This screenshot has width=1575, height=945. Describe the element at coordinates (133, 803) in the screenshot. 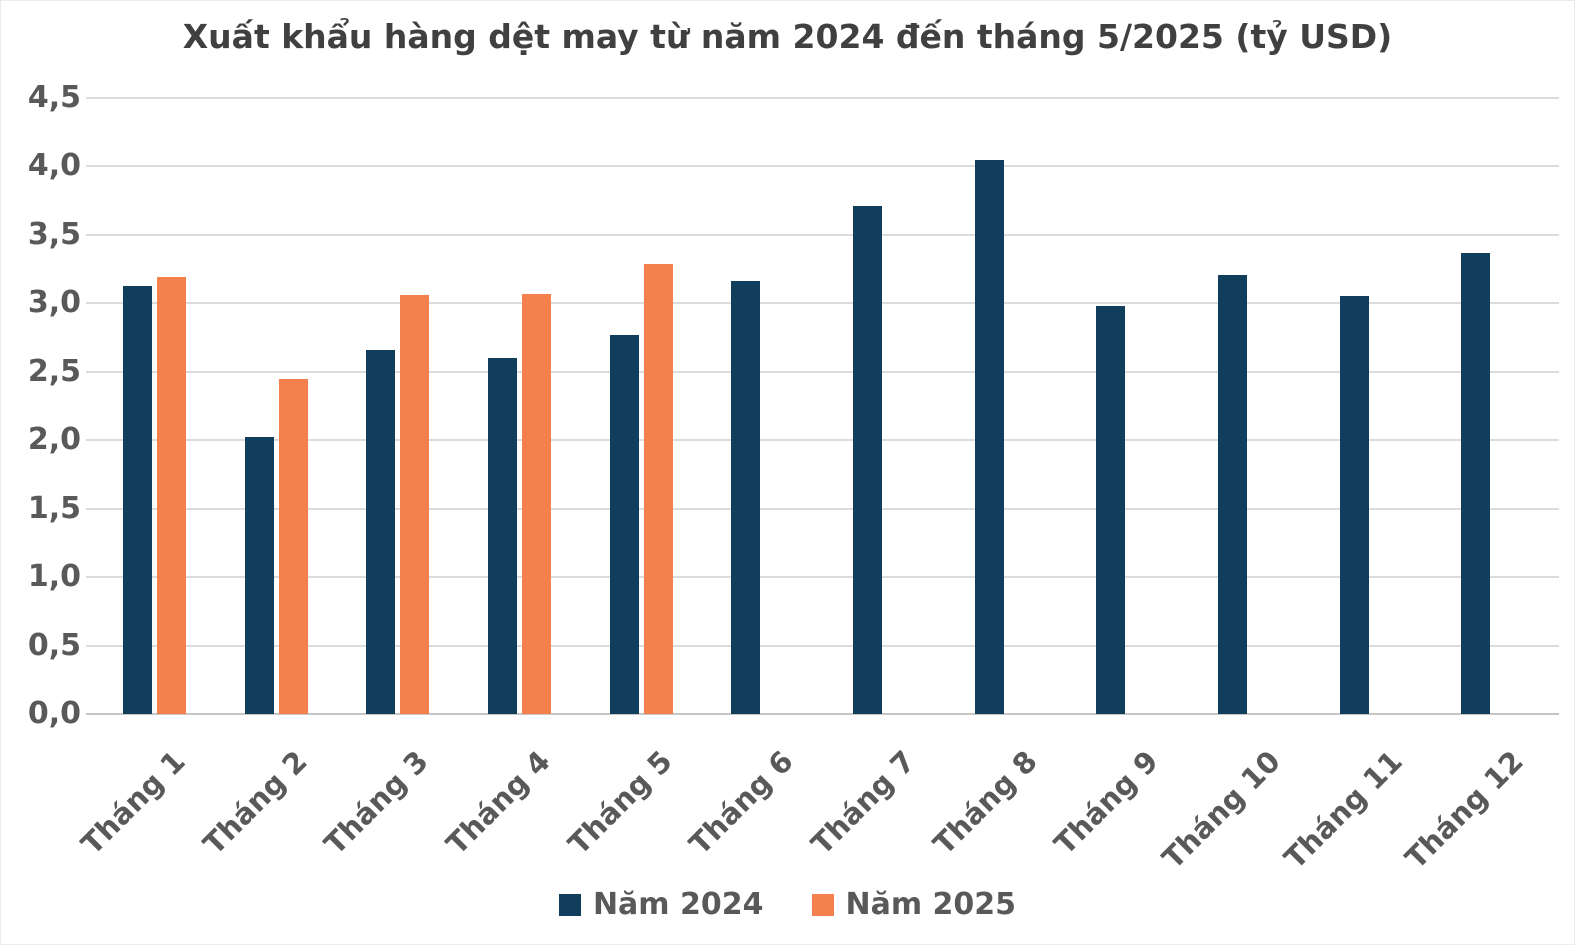

I see `x-axis-label-month-1: Tháng 1` at that location.